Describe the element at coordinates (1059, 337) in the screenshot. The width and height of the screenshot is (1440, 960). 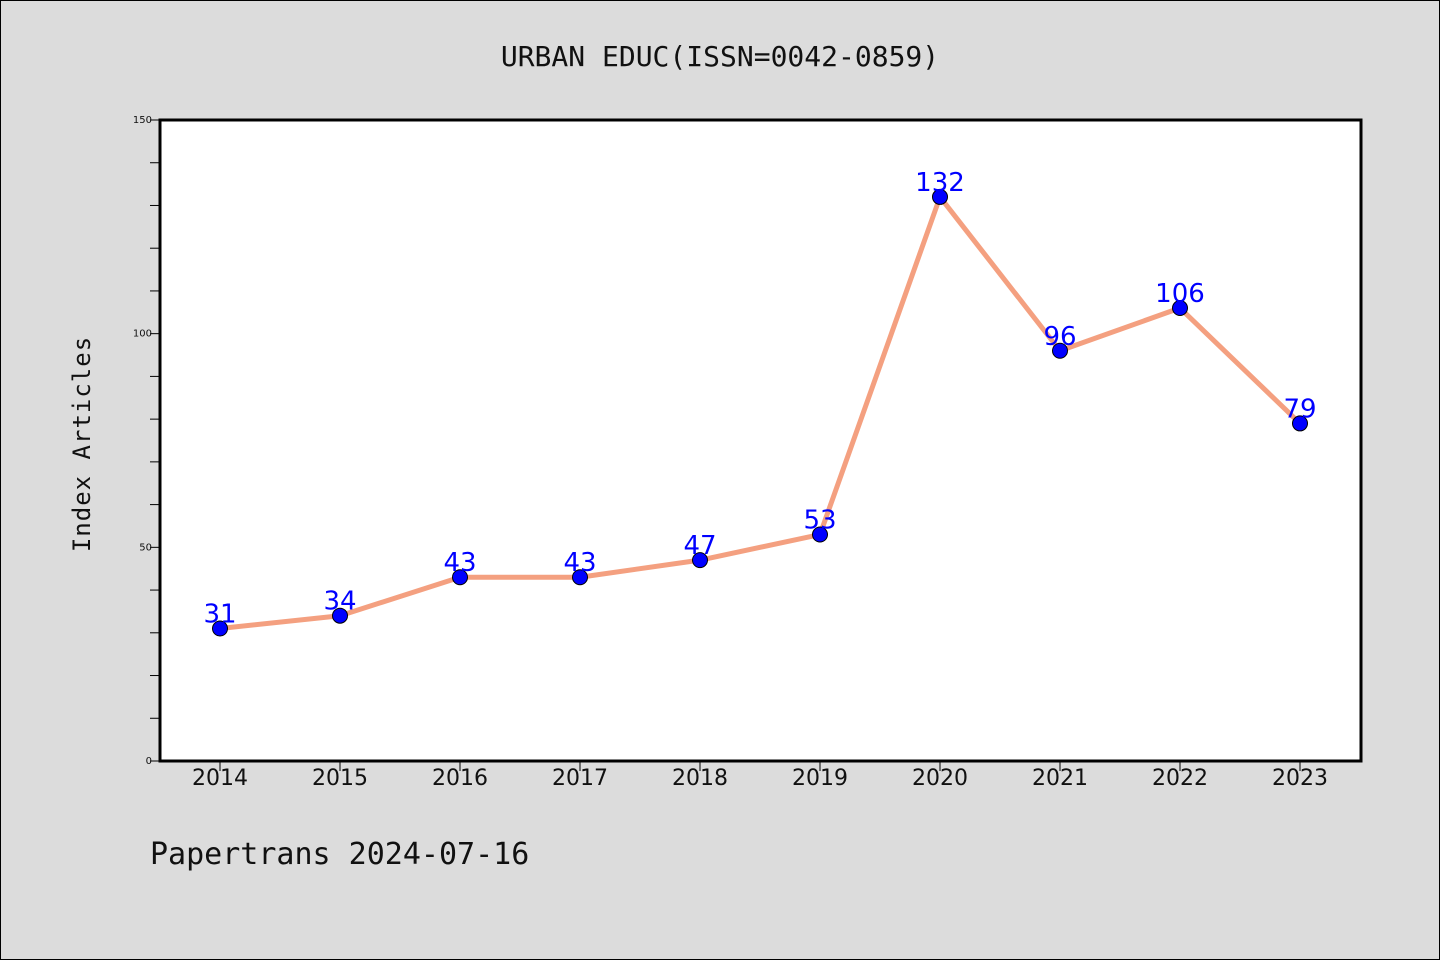
I see `data-label: 96` at that location.